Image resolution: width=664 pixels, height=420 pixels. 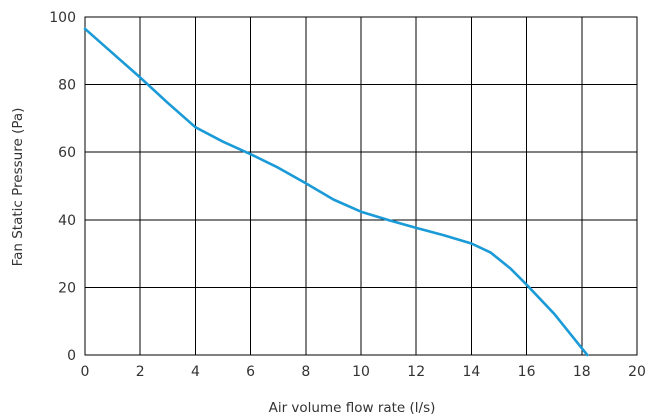 I want to click on x-tick-label: 10, so click(x=361, y=372).